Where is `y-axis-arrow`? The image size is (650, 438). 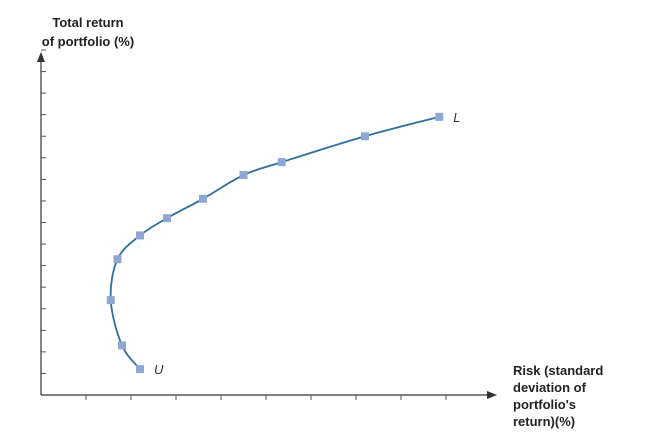
y-axis-arrow is located at coordinates (41, 57).